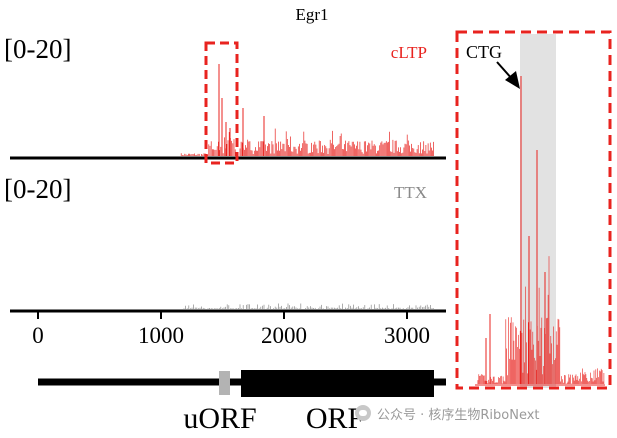 The width and height of the screenshot is (617, 438). I want to click on ttx-condition-label: TTX, so click(410, 192).